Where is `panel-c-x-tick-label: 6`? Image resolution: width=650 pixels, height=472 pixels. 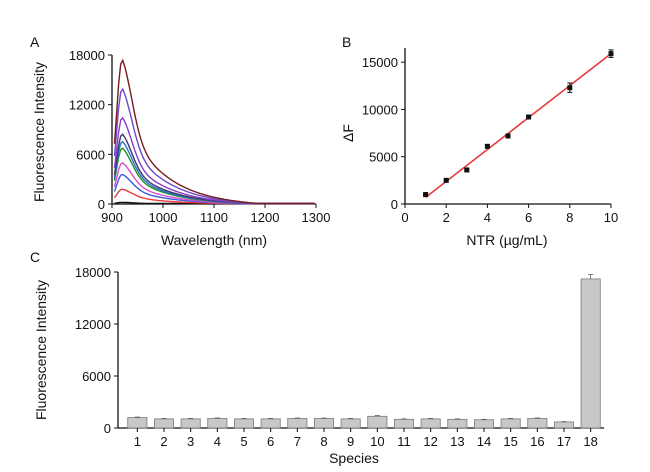
panel-c-x-tick-label: 6 is located at coordinates (270, 441).